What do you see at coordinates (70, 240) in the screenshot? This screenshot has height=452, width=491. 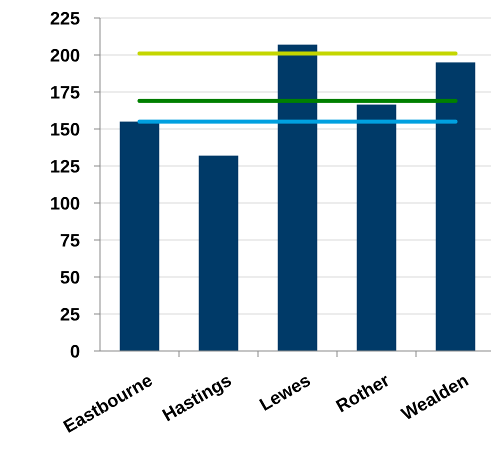 I see `y-tick-label: 75` at bounding box center [70, 240].